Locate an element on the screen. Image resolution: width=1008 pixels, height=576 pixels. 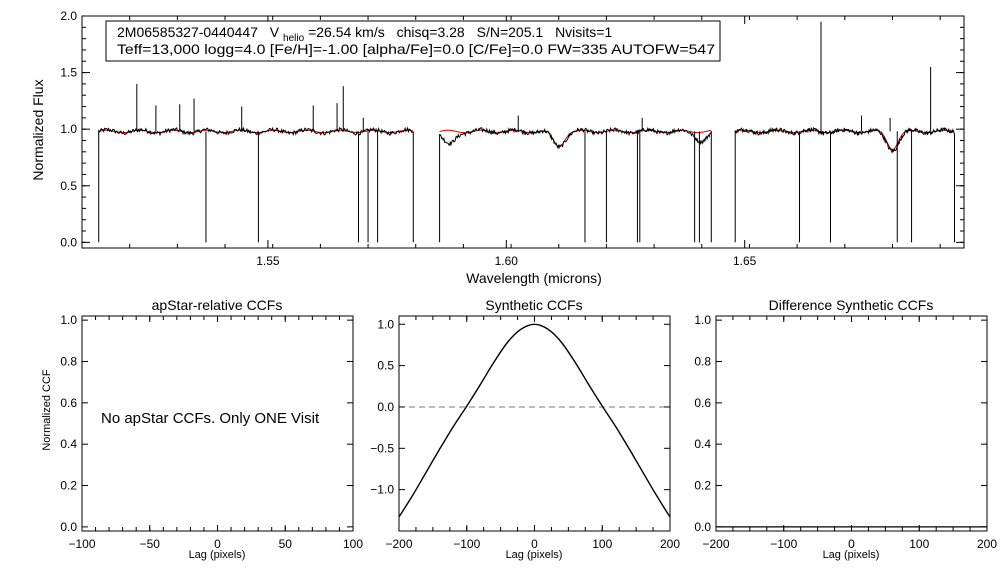
info-box is located at coordinates (413, 41).